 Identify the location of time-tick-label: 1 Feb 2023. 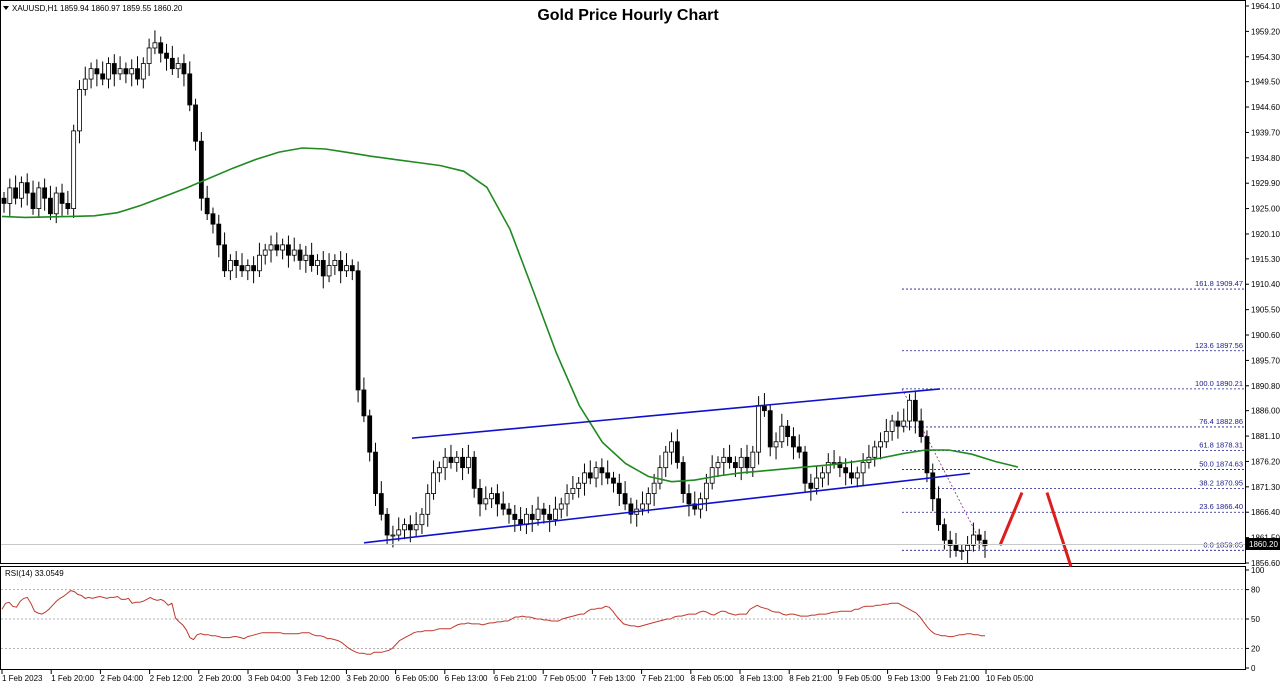
(22, 678).